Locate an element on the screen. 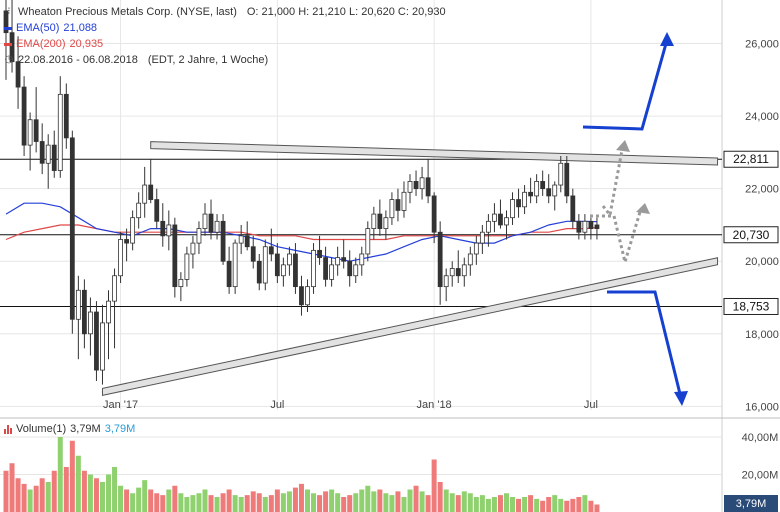 The height and width of the screenshot is (512, 780). level-label-1: 20,730 is located at coordinates (751, 235).